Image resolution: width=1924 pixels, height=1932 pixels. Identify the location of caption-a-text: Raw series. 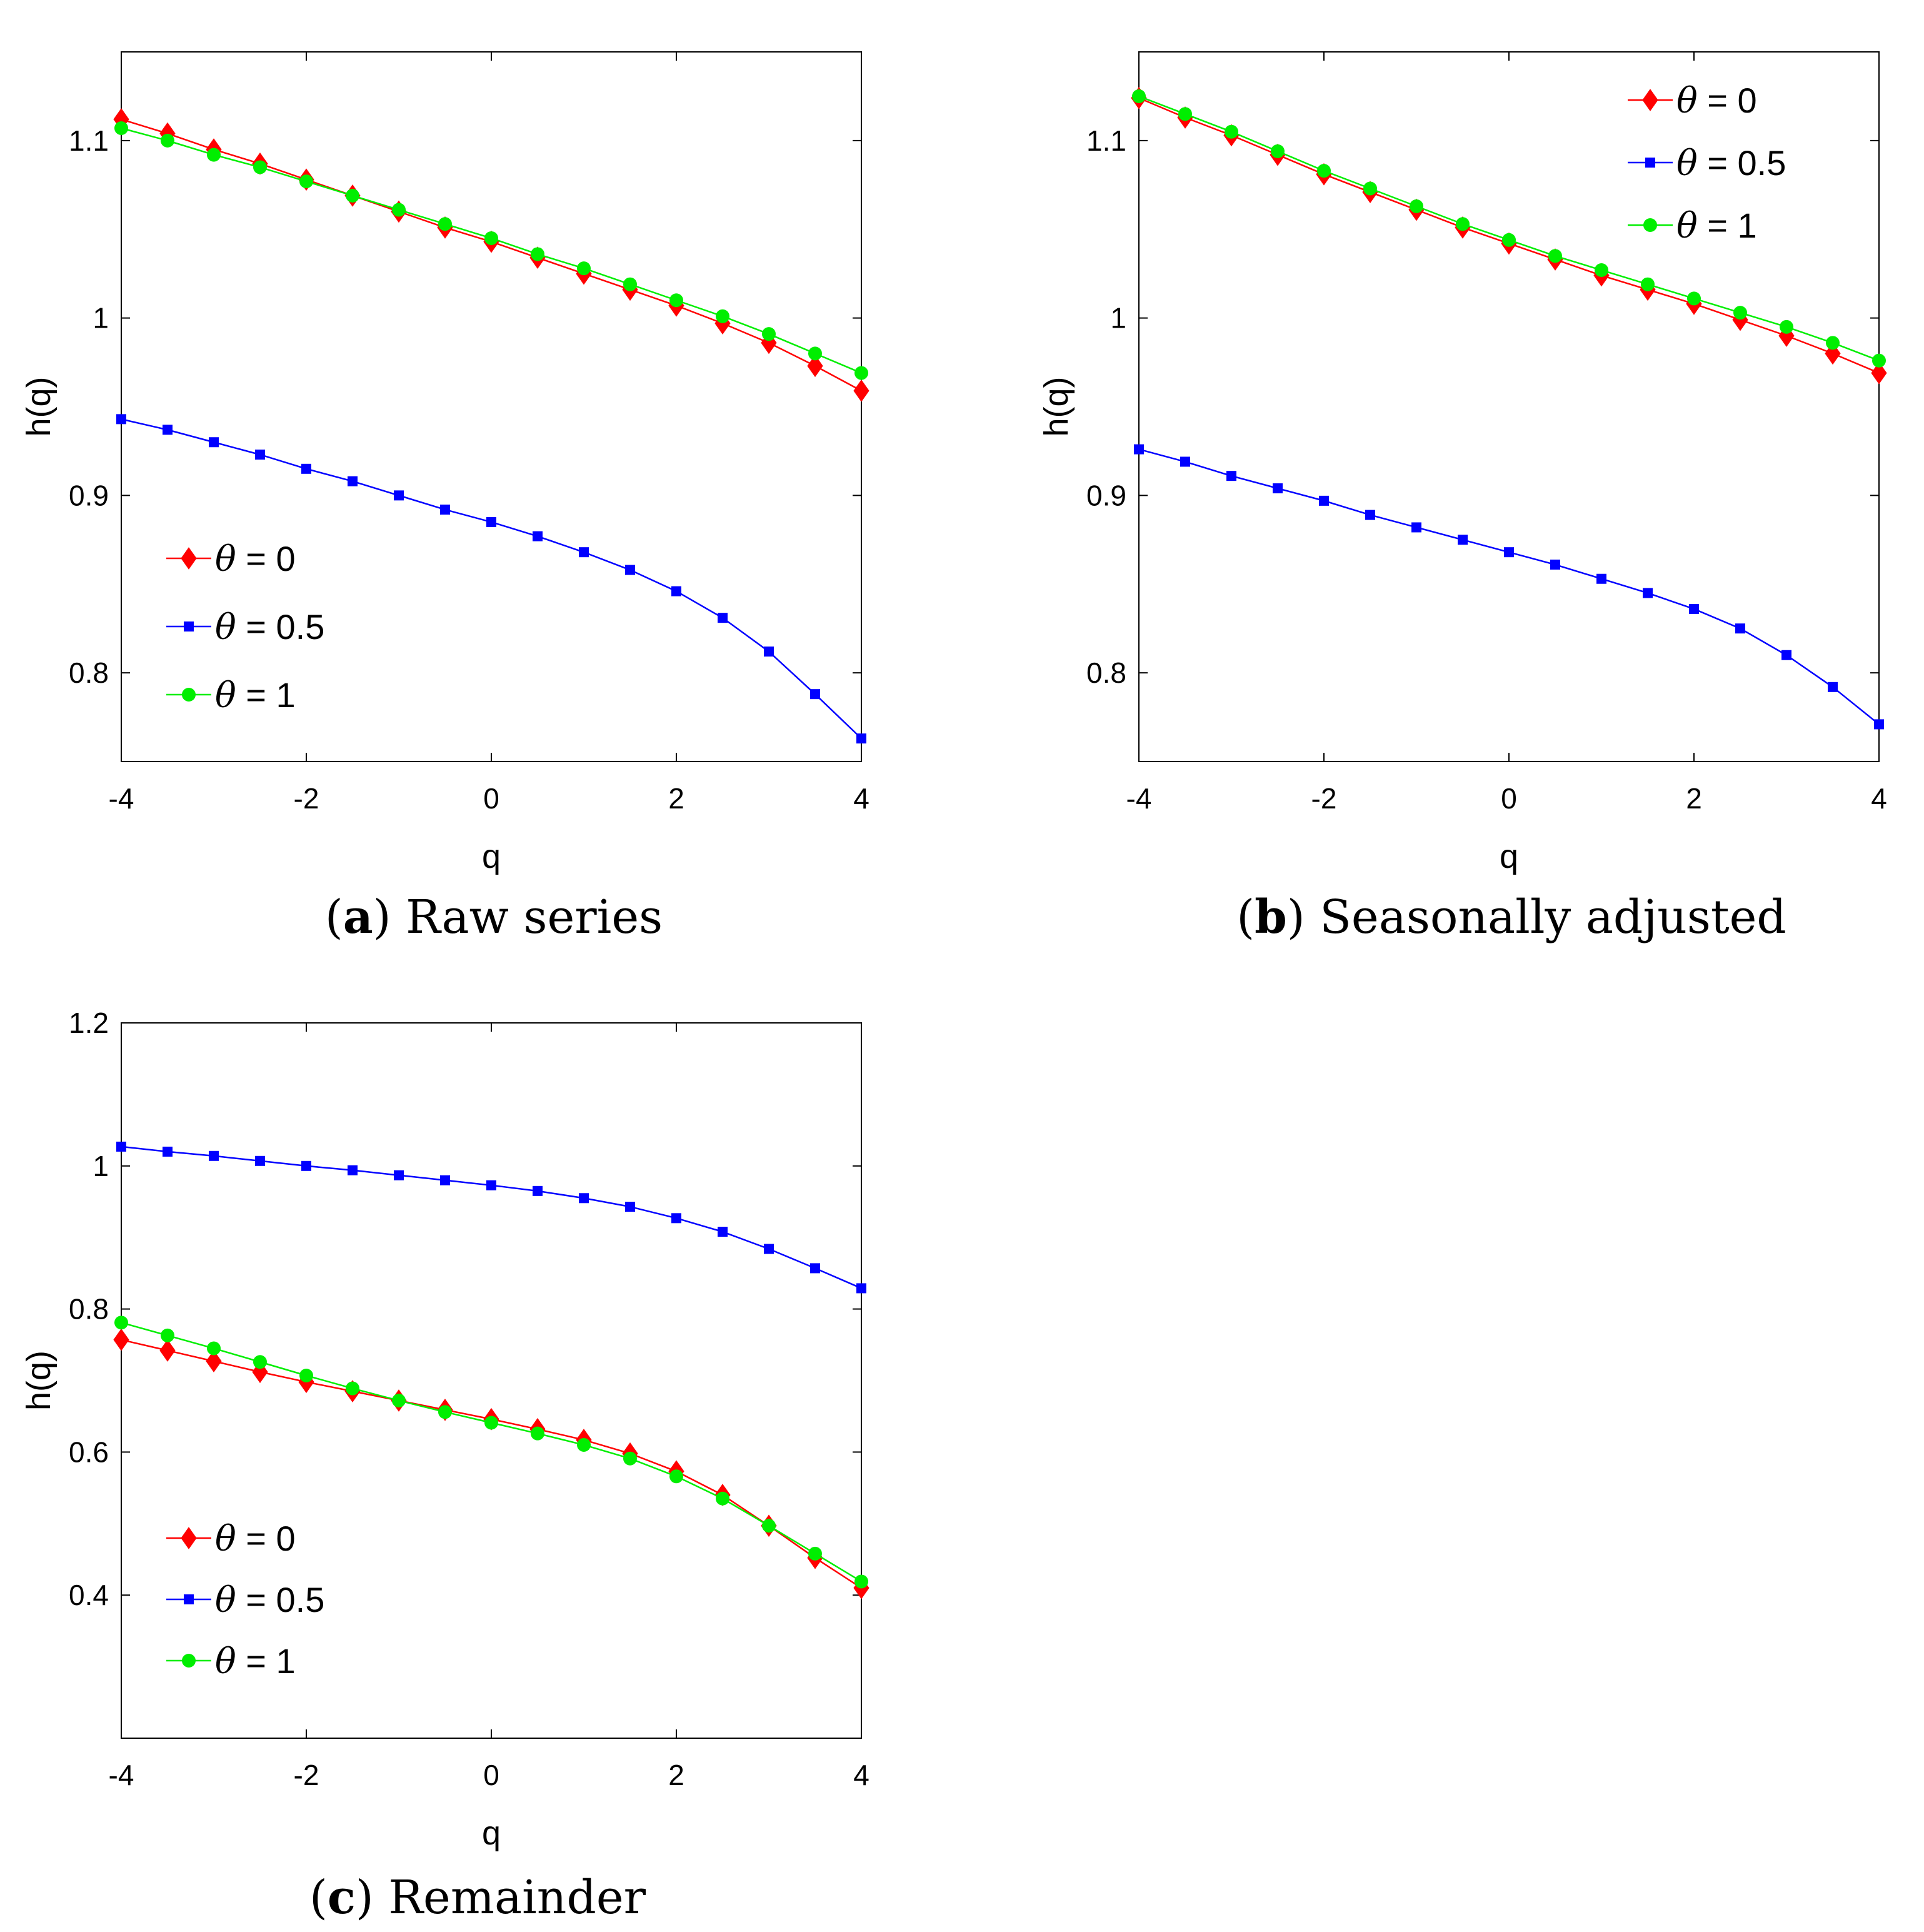
(534, 917).